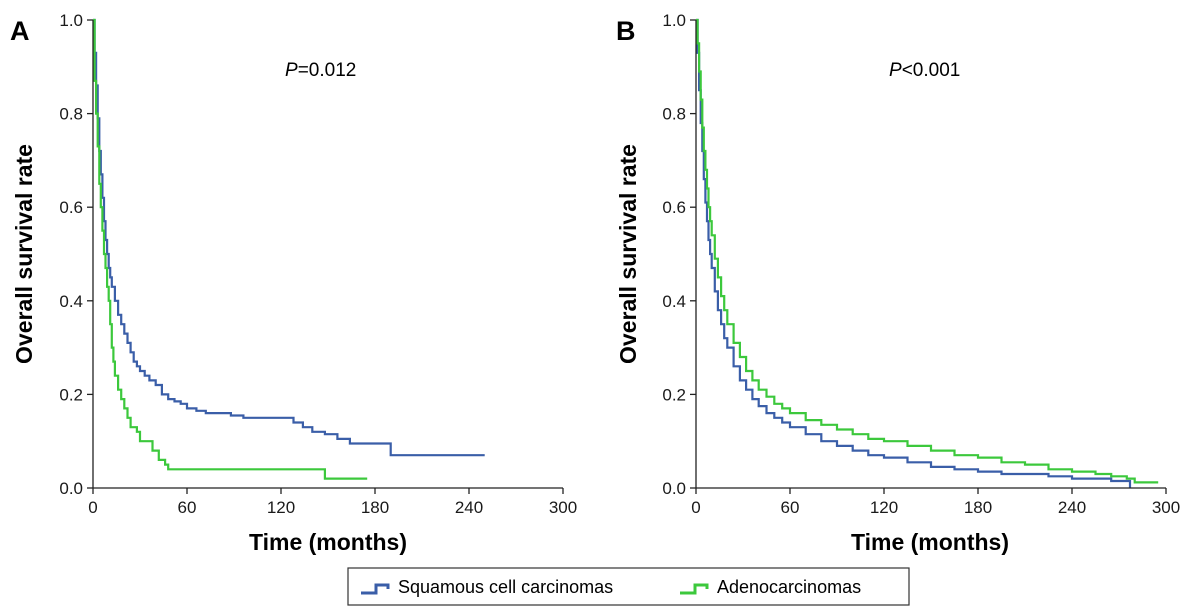 Image resolution: width=1184 pixels, height=609 pixels. I want to click on x-axis-title-a: Time (months), so click(328, 542).